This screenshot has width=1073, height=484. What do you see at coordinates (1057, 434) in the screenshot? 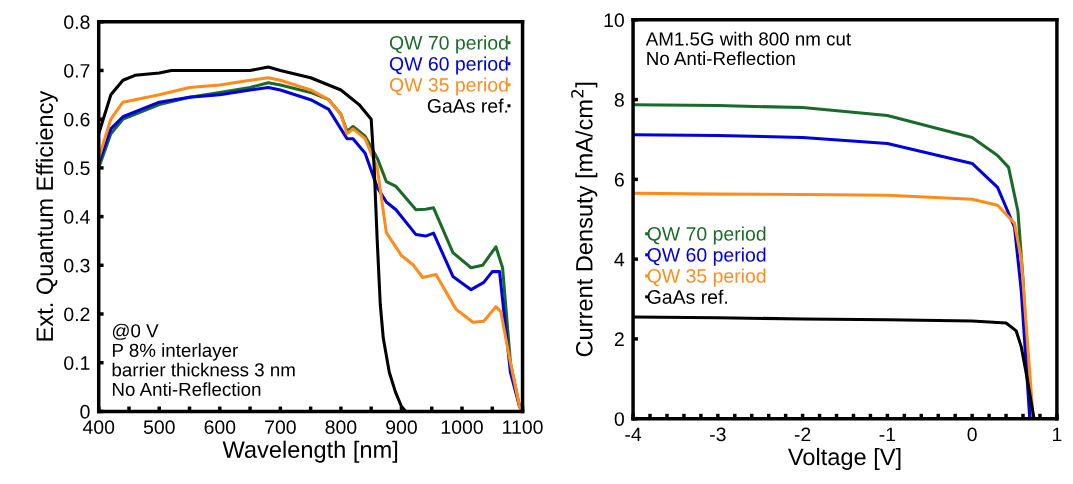
I see `x-tick-label: 1` at bounding box center [1057, 434].